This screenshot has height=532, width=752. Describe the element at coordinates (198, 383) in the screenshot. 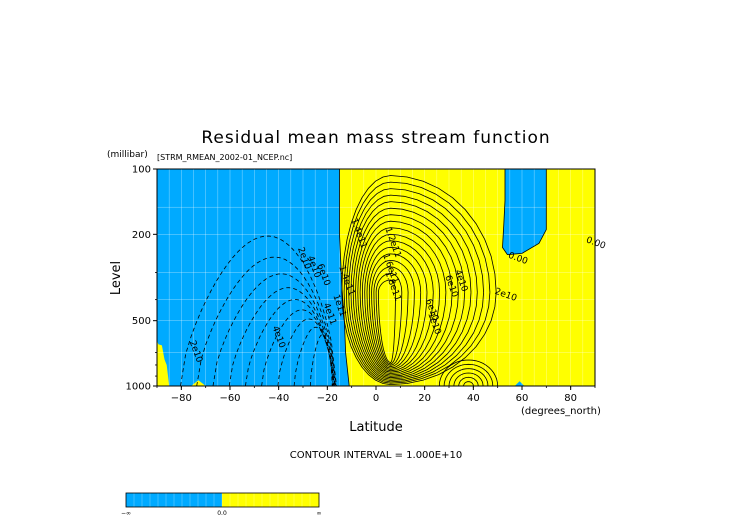

I see `positive-patch-surface` at that location.